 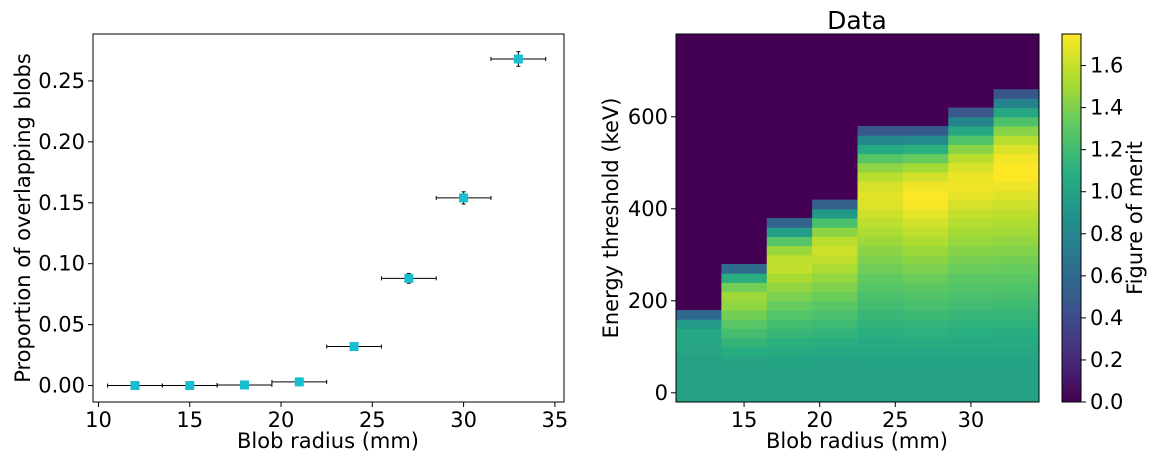 What do you see at coordinates (1106, 402) in the screenshot?
I see `colorbar-tick-label: 0.0` at bounding box center [1106, 402].